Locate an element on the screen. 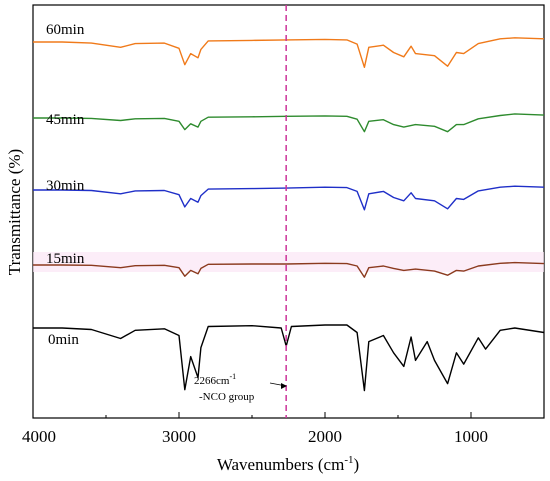 The height and width of the screenshot is (481, 550). annotation-arrowhead is located at coordinates (284, 386).